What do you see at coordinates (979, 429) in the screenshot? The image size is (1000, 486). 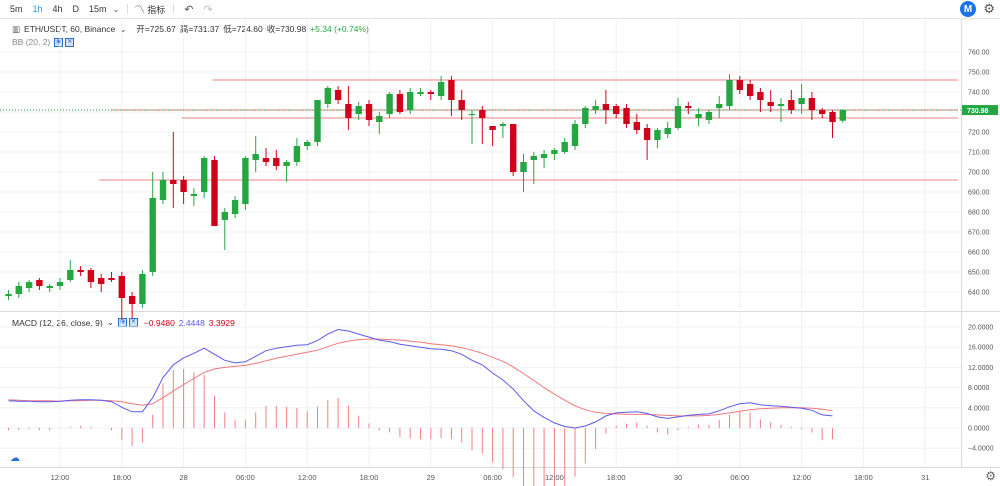 I see `y-tick-label: 0.0000` at bounding box center [979, 429].